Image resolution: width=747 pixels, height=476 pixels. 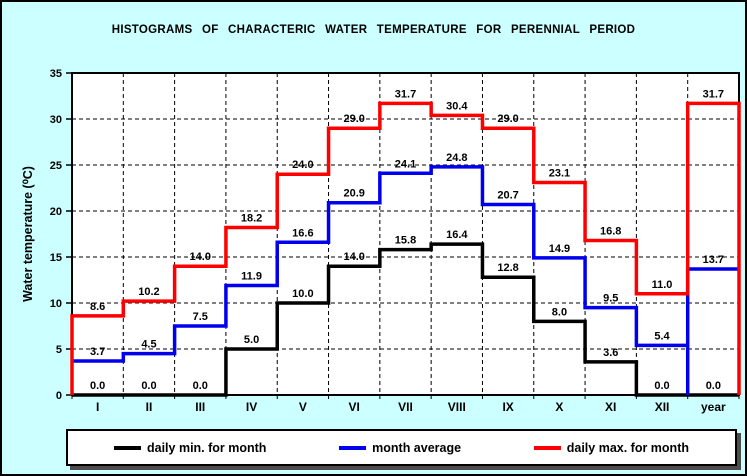 What do you see at coordinates (457, 407) in the screenshot?
I see `x-category-label: VIII` at bounding box center [457, 407].